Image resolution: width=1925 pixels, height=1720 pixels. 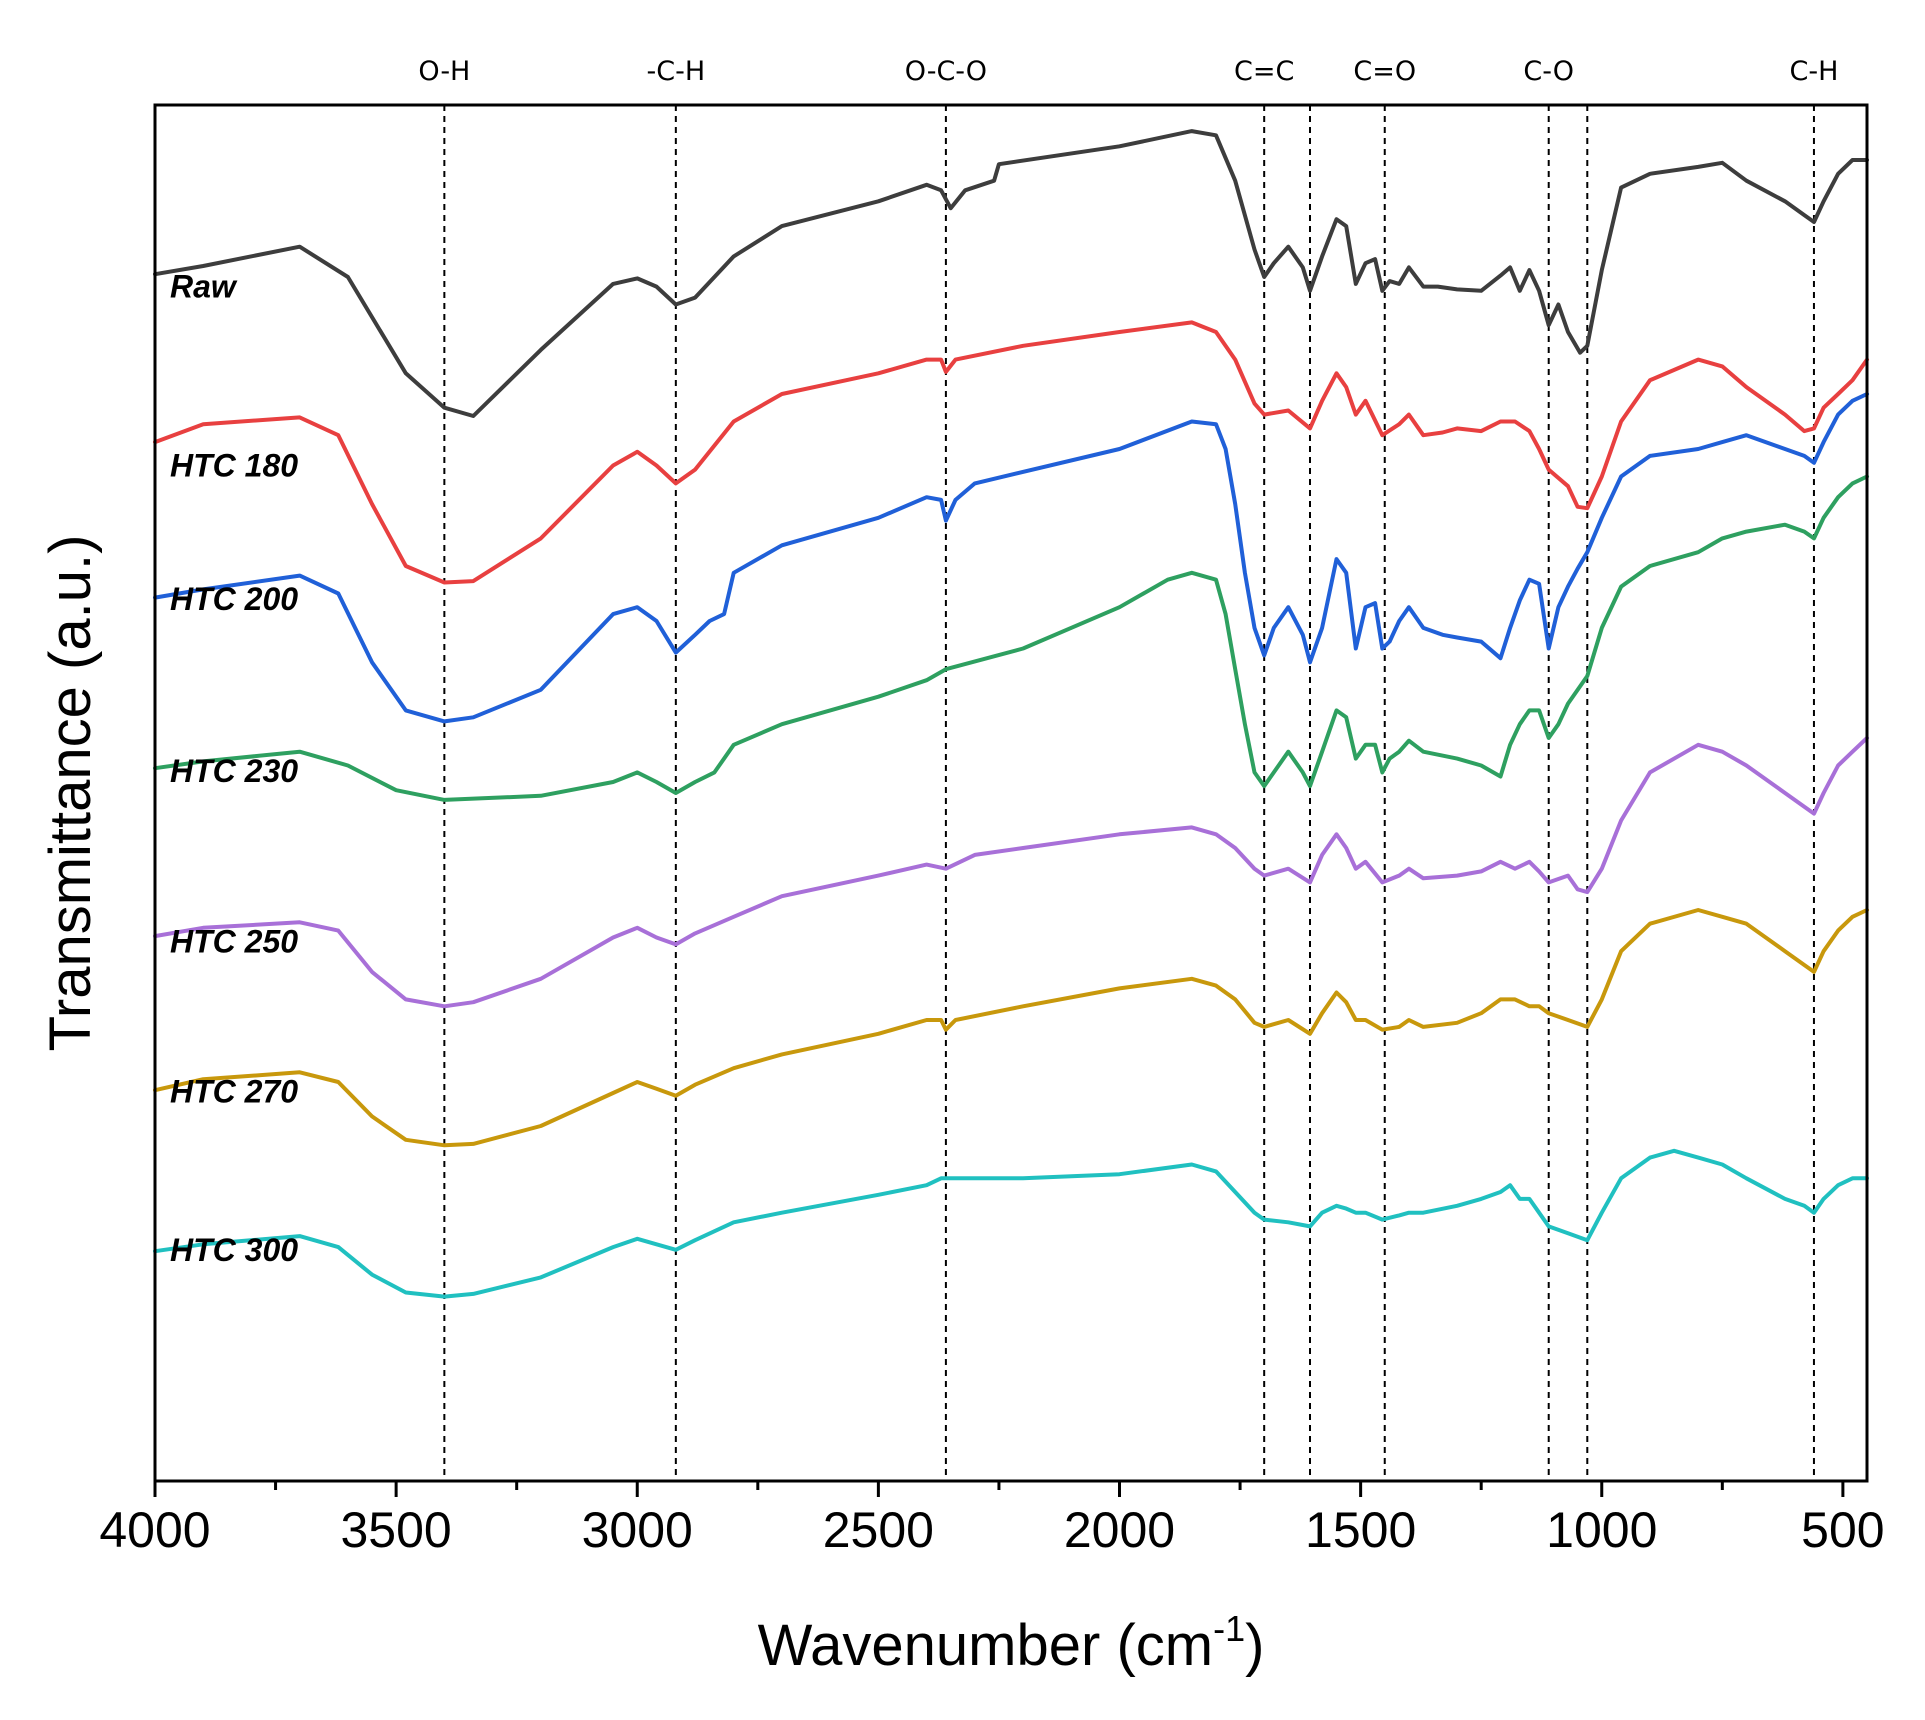 I want to click on series-label-htc-180: HTC 180, so click(x=234, y=466).